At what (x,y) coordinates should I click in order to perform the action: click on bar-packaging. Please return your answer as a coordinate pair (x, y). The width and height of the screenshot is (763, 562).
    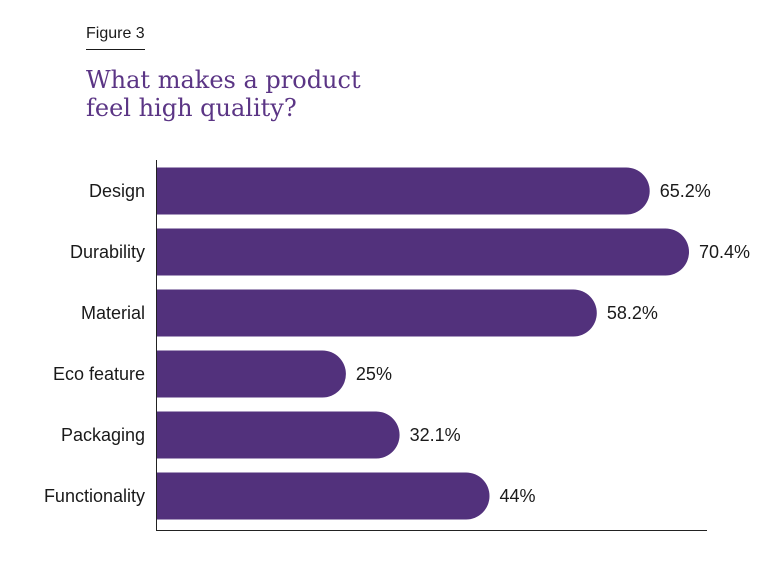
    Looking at the image, I should click on (278, 435).